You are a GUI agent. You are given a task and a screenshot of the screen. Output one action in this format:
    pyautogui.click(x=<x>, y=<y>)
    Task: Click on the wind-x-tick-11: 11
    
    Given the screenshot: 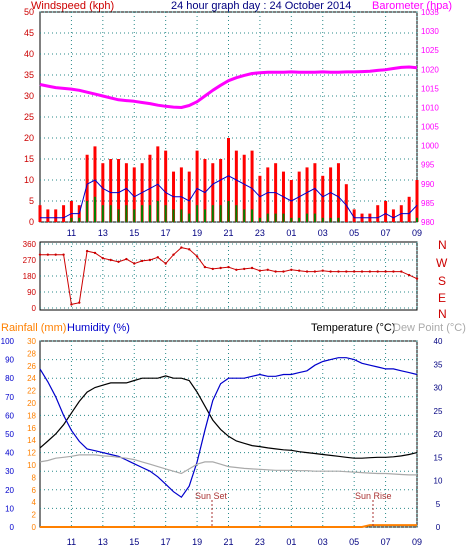 What is the action you would take?
    pyautogui.click(x=71, y=233)
    